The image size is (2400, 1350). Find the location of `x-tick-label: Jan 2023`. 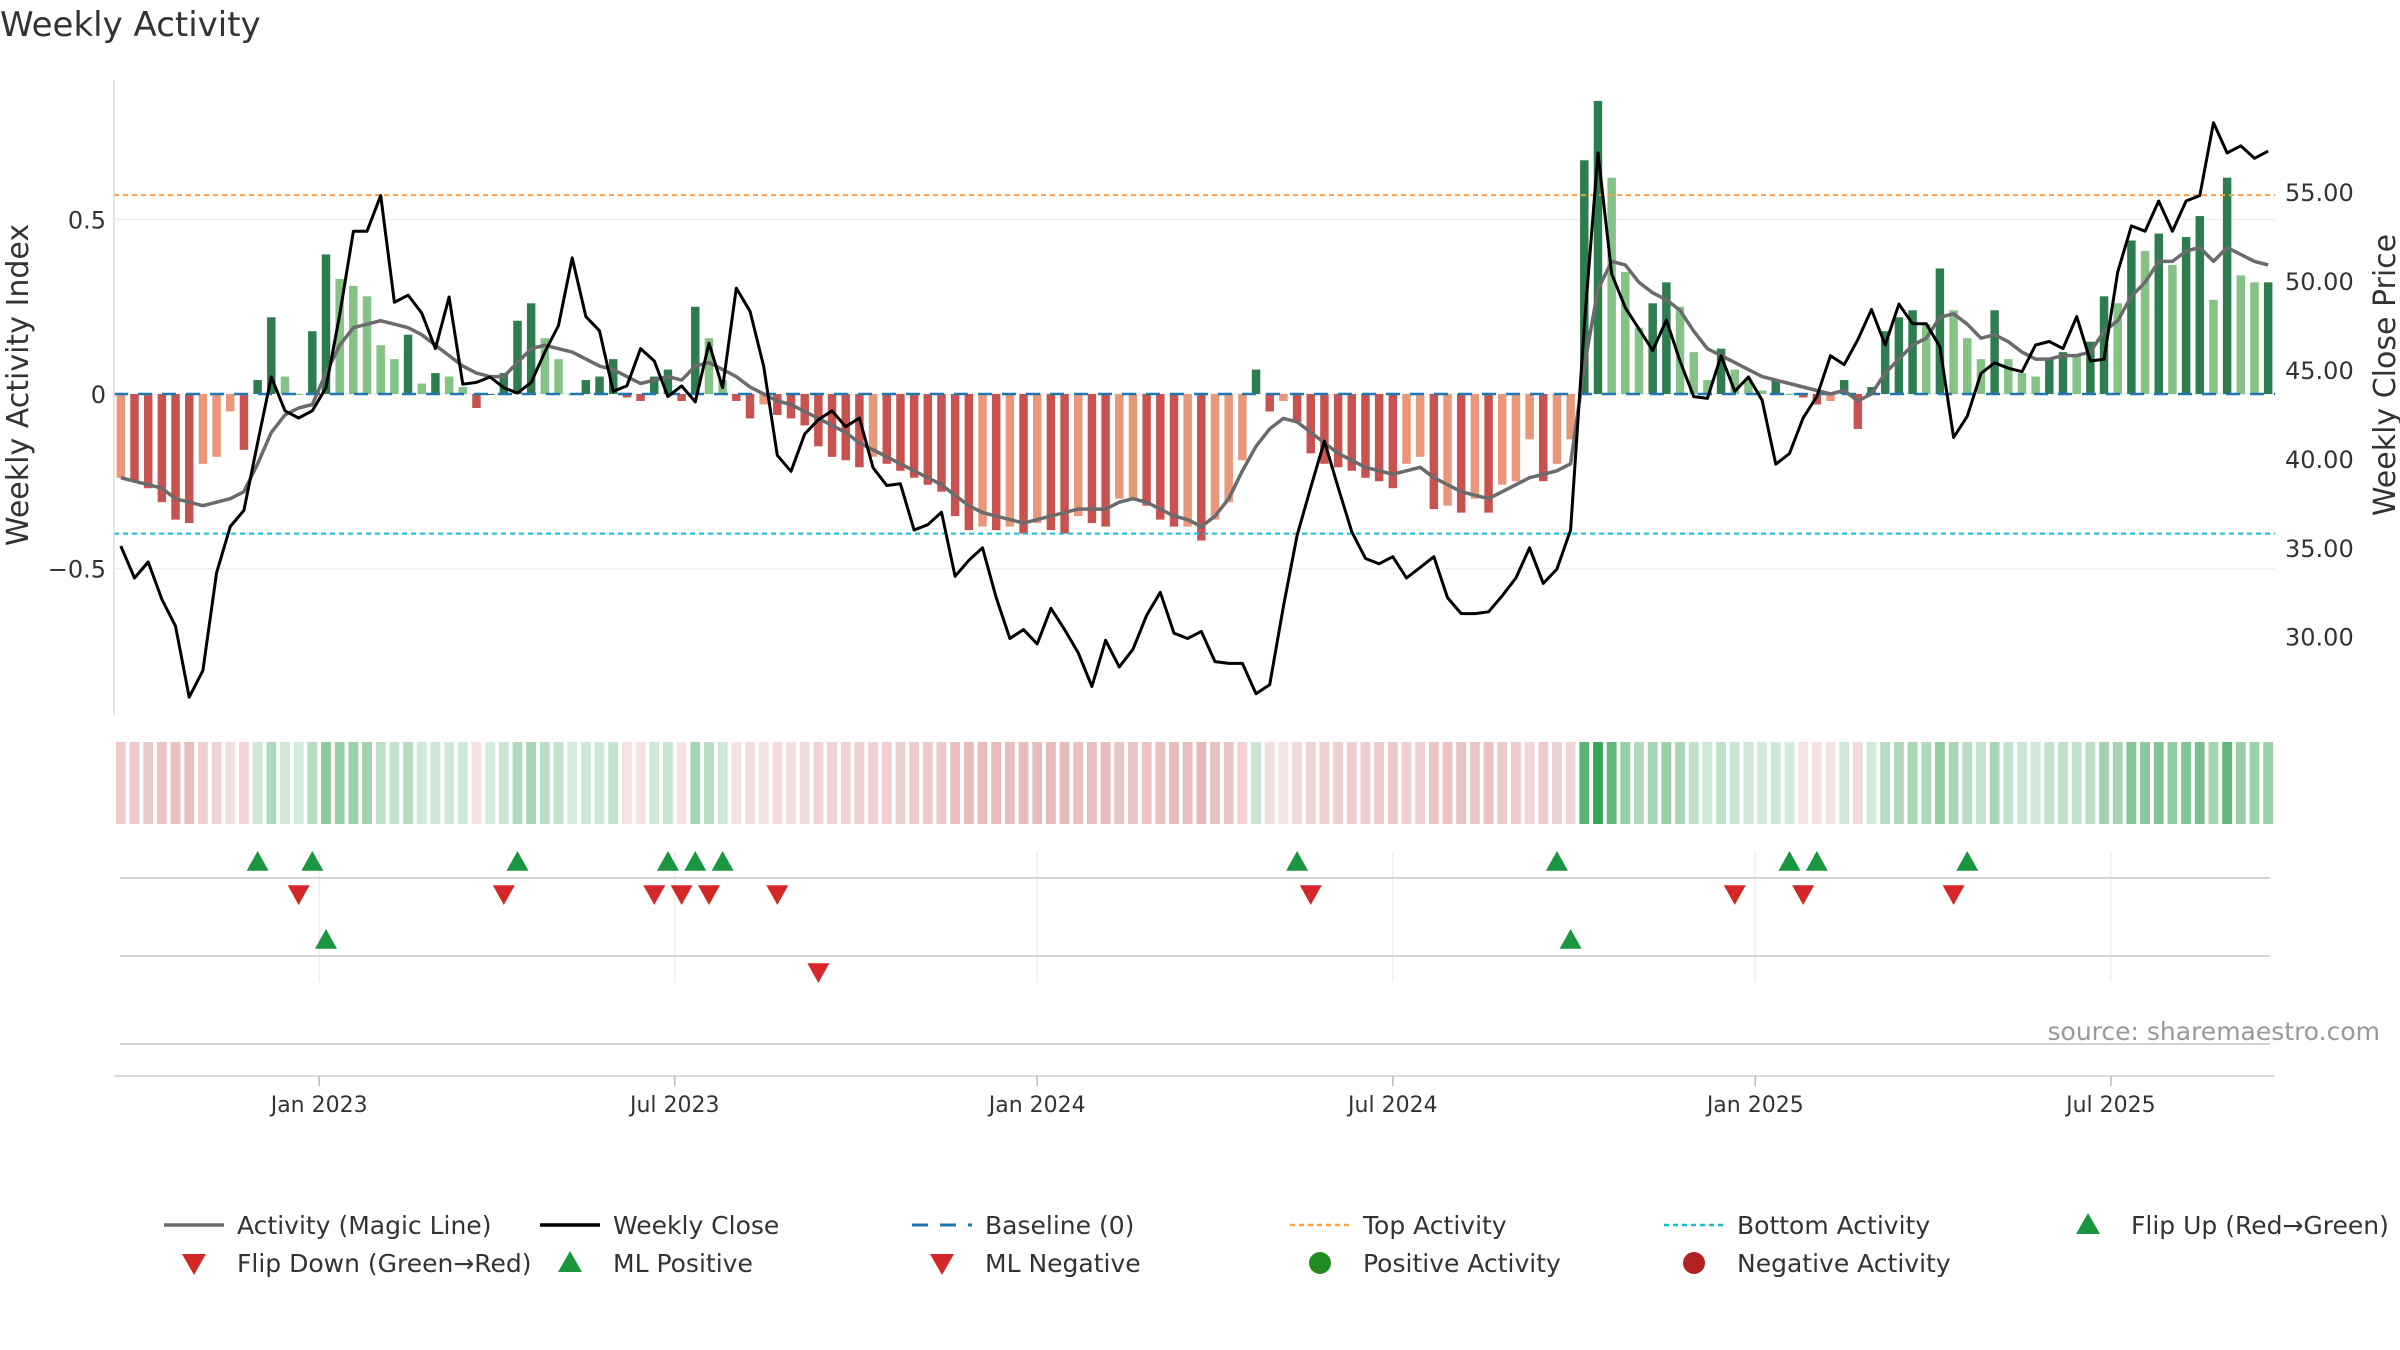

x-tick-label: Jan 2023 is located at coordinates (318, 1105).